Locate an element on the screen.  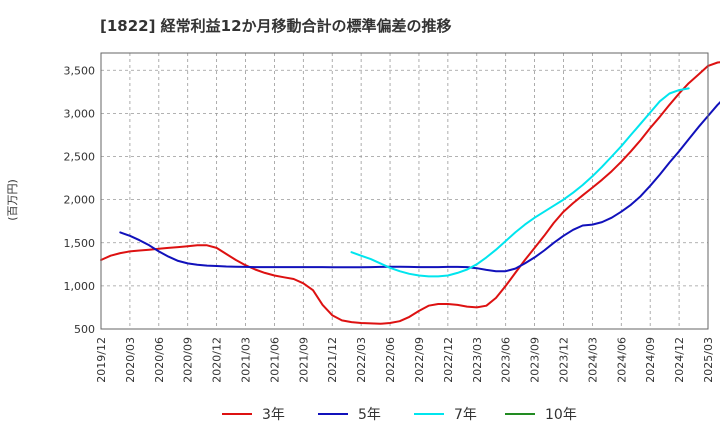
x-tick-label: 2025/03 is located at coordinates (708, 360).